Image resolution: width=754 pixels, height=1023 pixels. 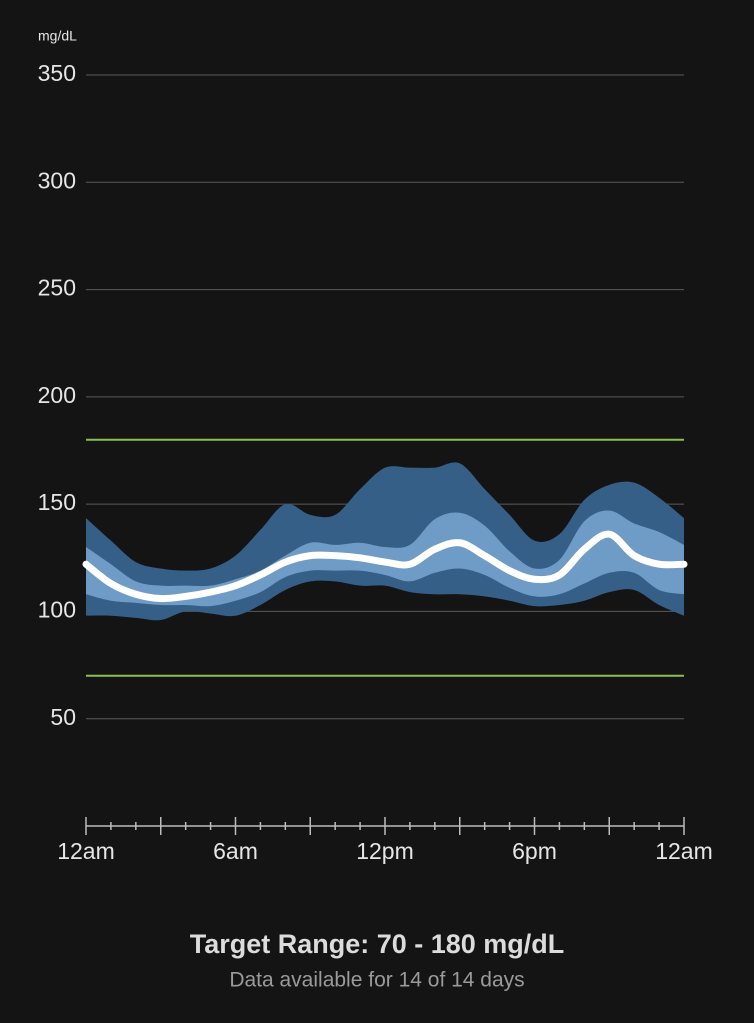 I want to click on y-tick-label: 50, so click(x=63, y=717).